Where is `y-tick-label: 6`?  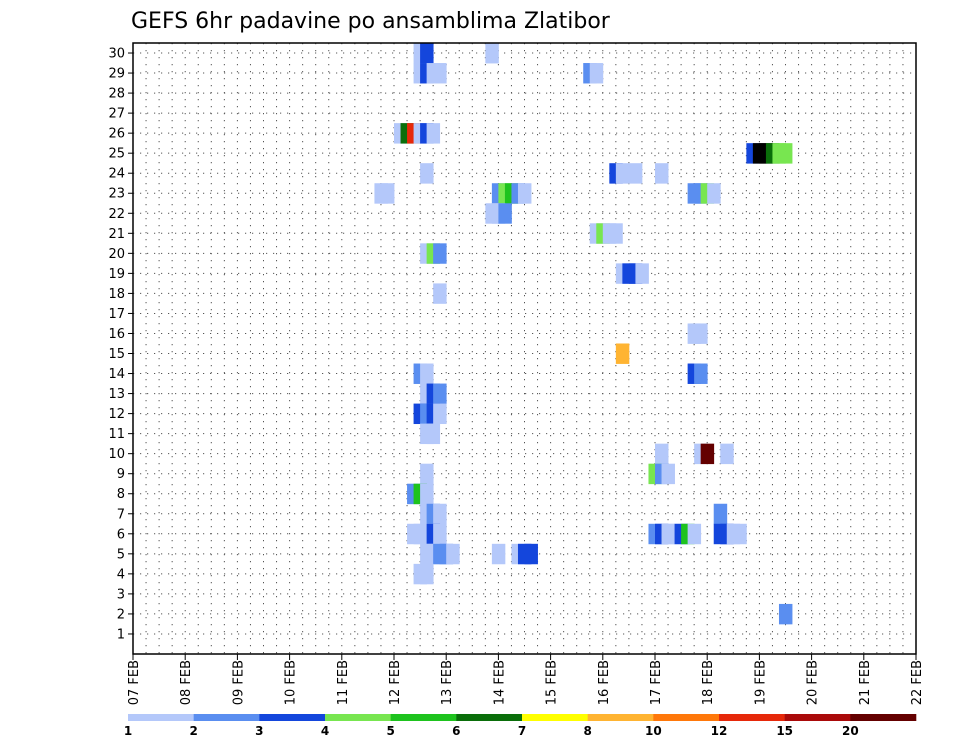
y-tick-label: 6 is located at coordinates (121, 534).